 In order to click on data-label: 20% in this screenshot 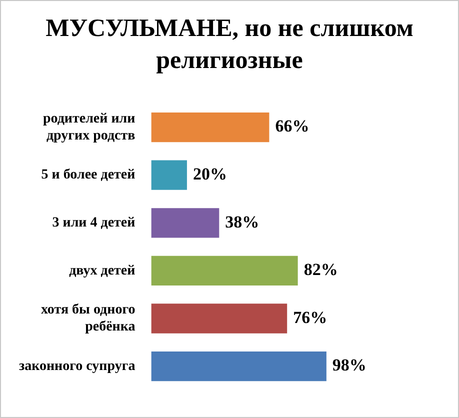, I will do `click(209, 174)`.